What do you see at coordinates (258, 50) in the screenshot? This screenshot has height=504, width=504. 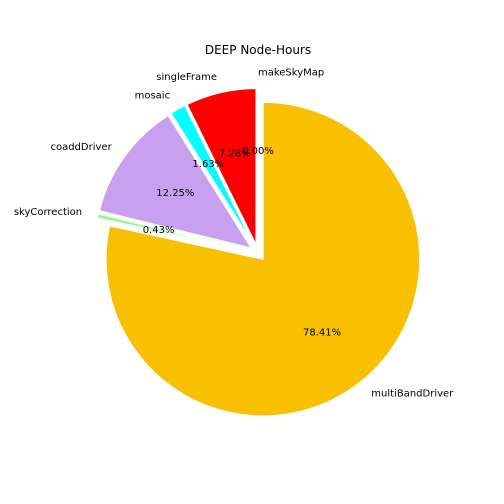 I see `chart-title: DEEP Node-Hours` at bounding box center [258, 50].